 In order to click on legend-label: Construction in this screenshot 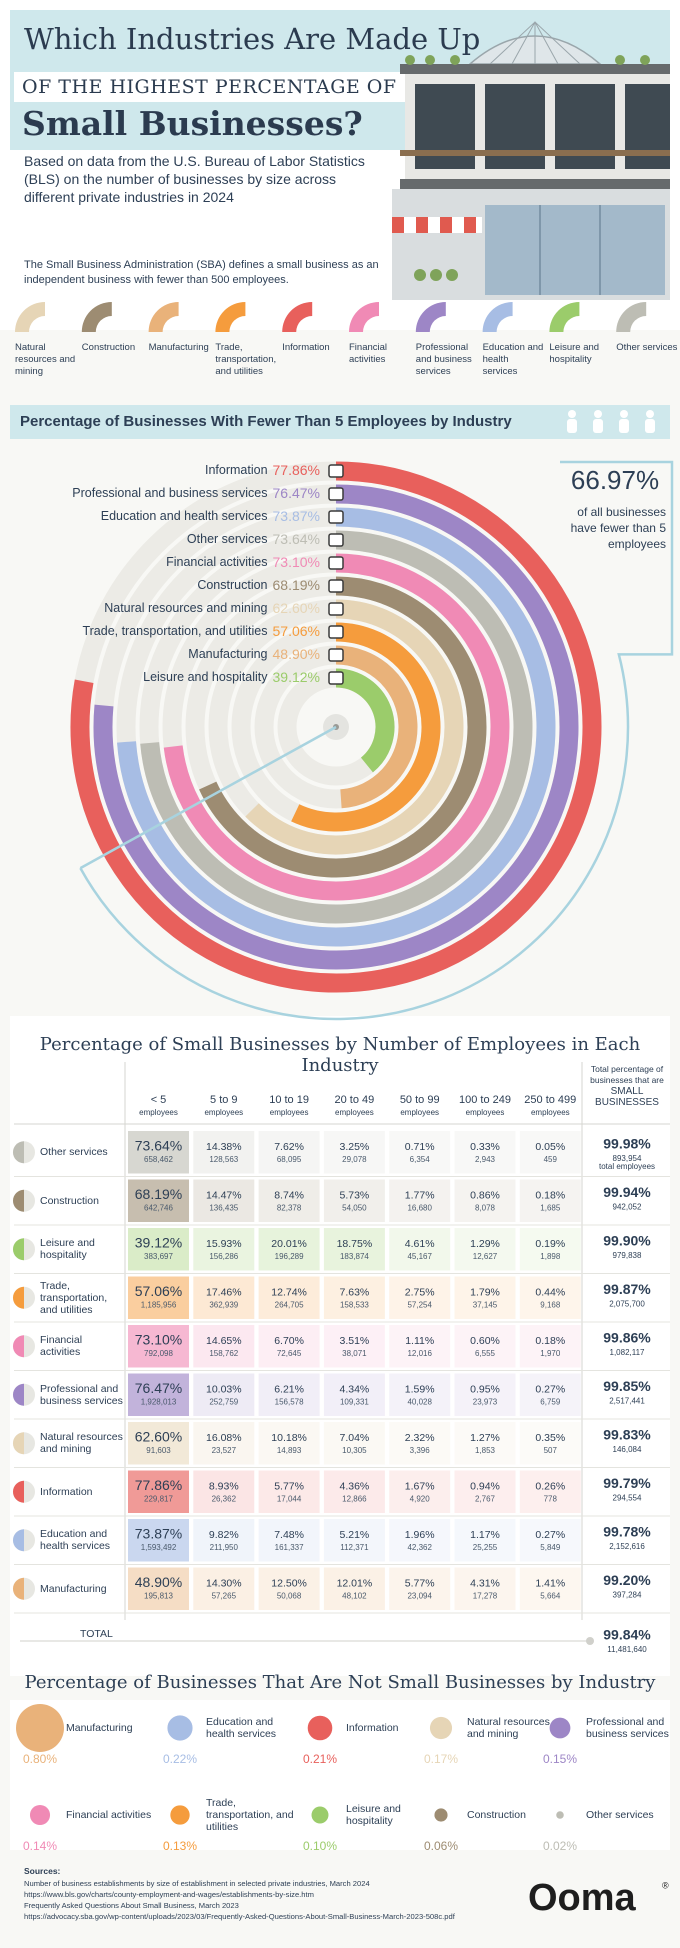, I will do `click(108, 347)`.